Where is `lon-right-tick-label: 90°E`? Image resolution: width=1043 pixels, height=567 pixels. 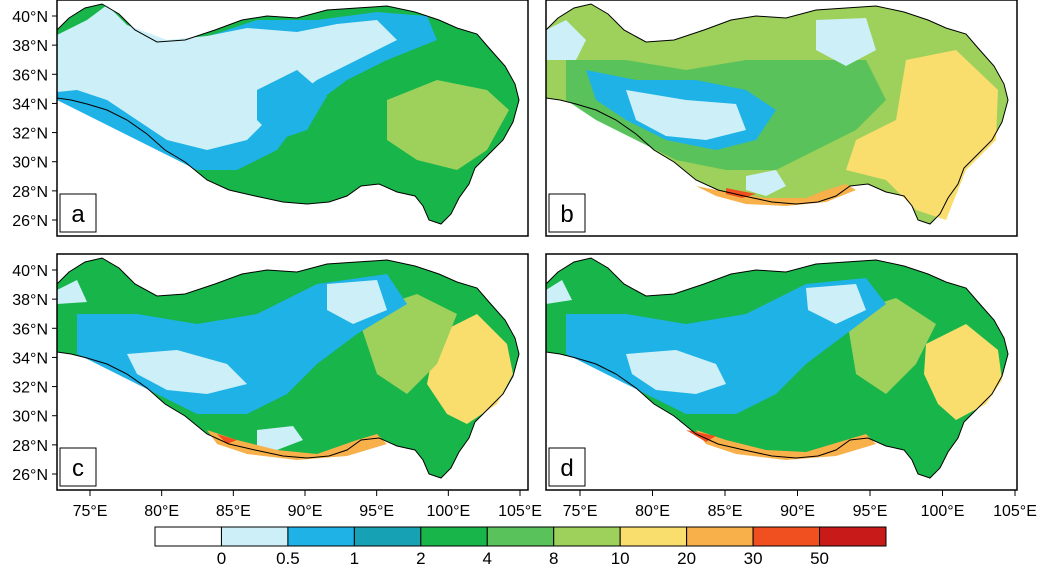
lon-right-tick-label: 90°E is located at coordinates (797, 511).